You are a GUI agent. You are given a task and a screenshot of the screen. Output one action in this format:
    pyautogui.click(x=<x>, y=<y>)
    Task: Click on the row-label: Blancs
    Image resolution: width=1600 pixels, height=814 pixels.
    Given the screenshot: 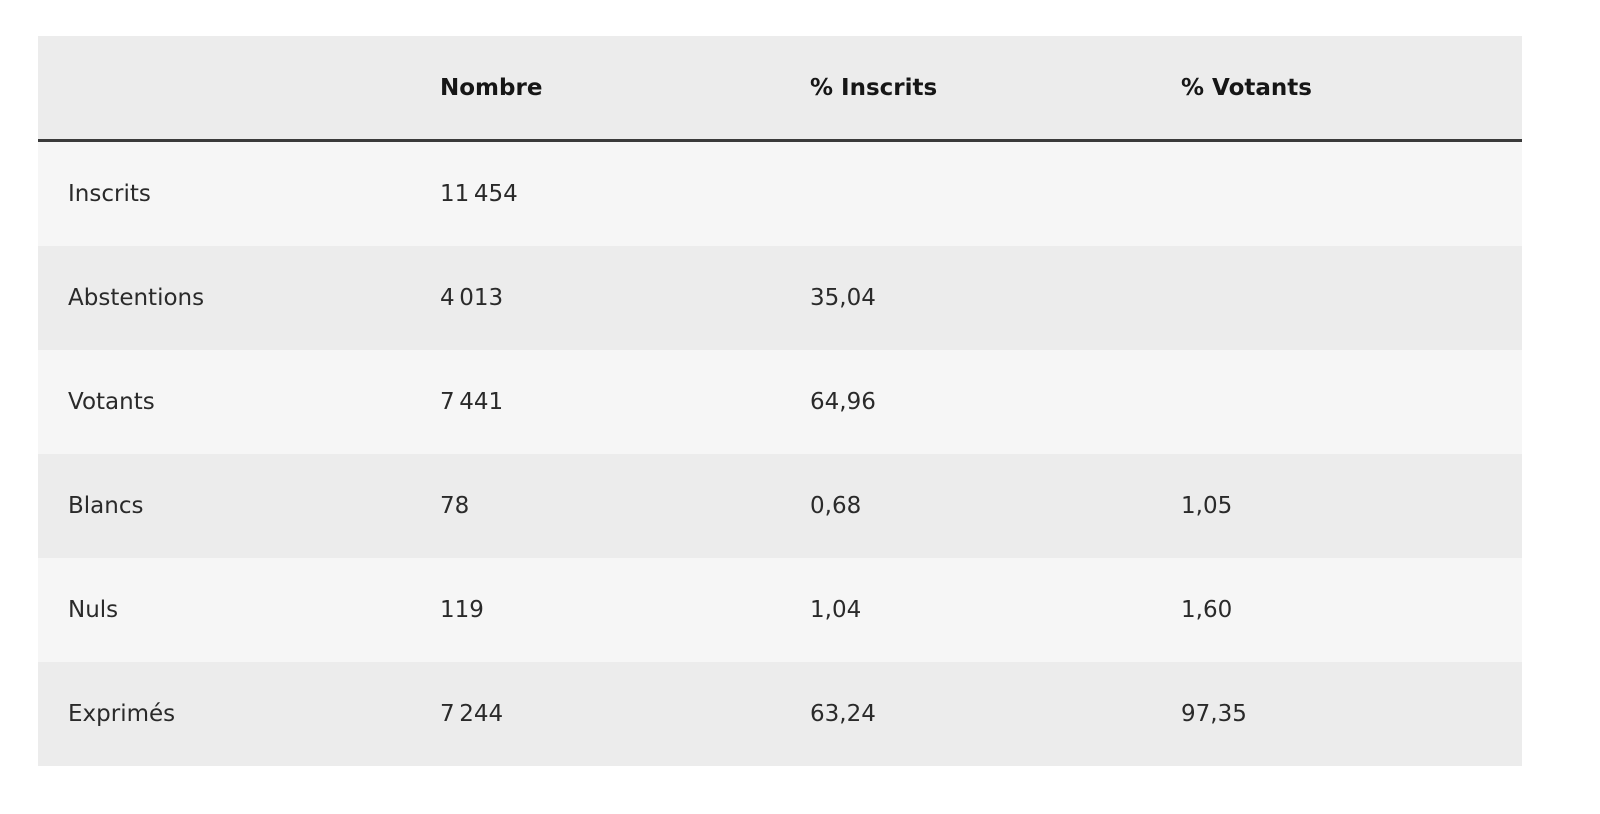 What is the action you would take?
    pyautogui.click(x=106, y=506)
    